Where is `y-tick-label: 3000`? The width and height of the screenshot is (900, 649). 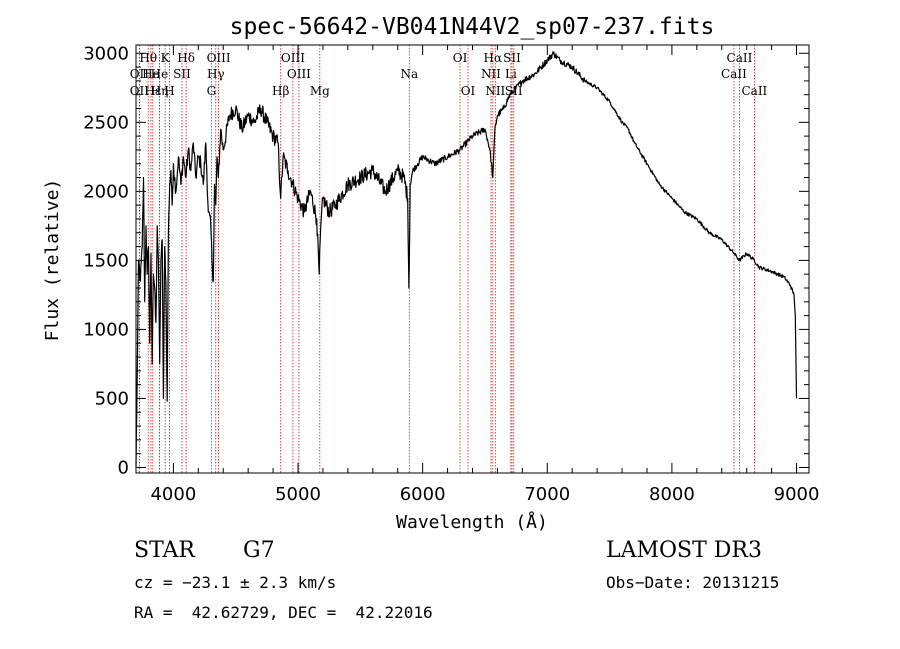
y-tick-label: 3000 is located at coordinates (106, 53).